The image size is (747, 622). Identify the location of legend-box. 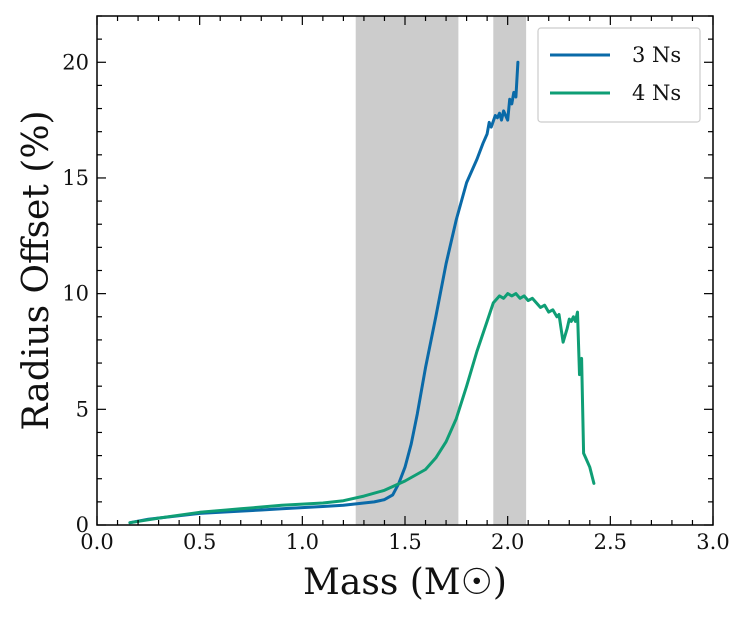
(619, 75).